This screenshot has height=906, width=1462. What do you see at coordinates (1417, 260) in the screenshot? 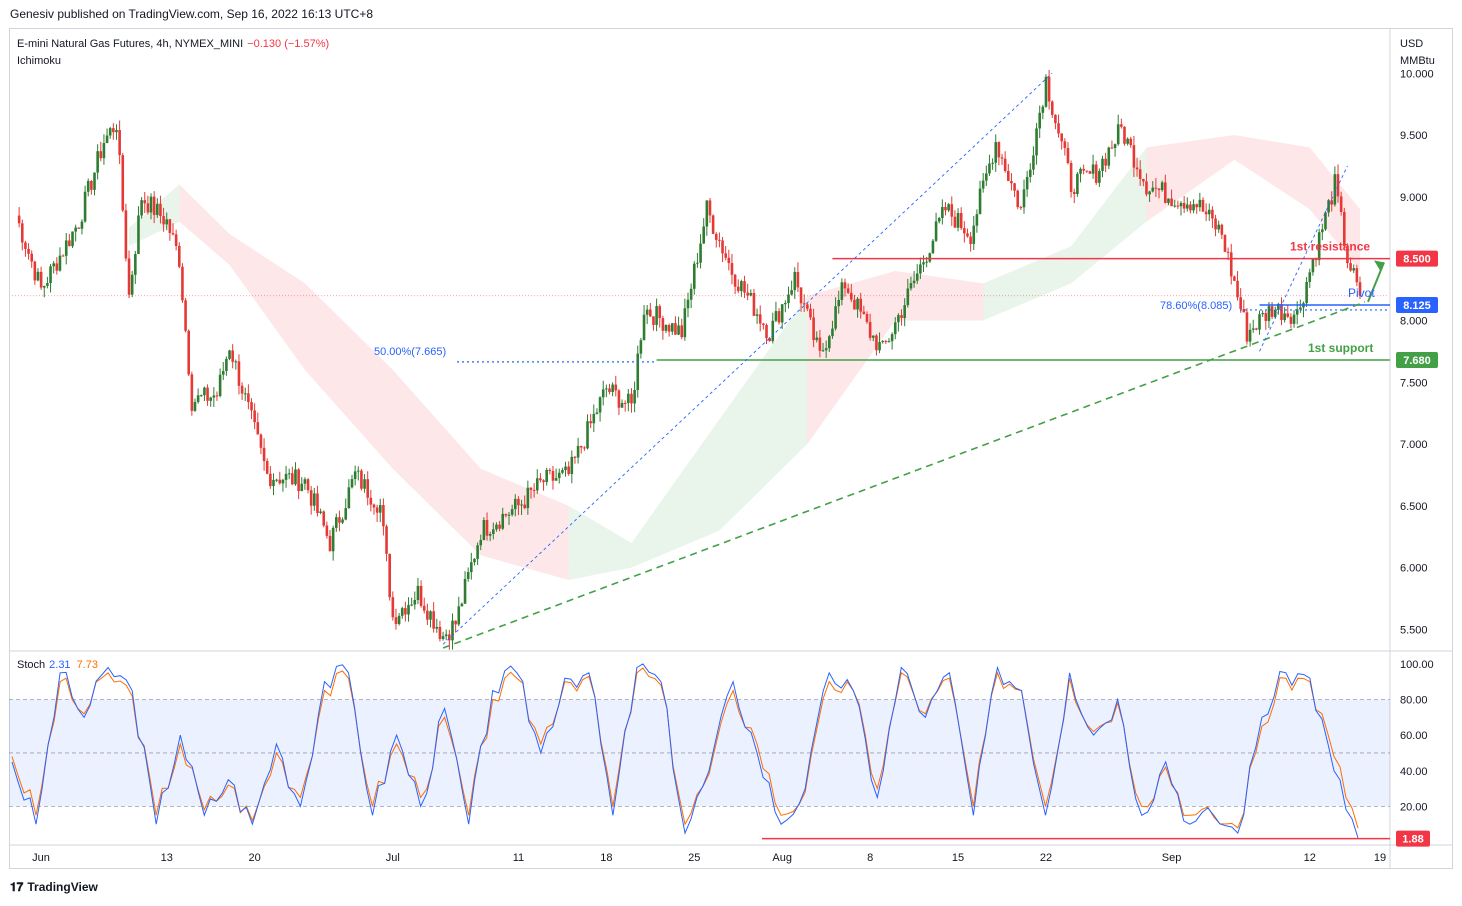
I see `resistance-price-tag: 8.500` at bounding box center [1417, 260].